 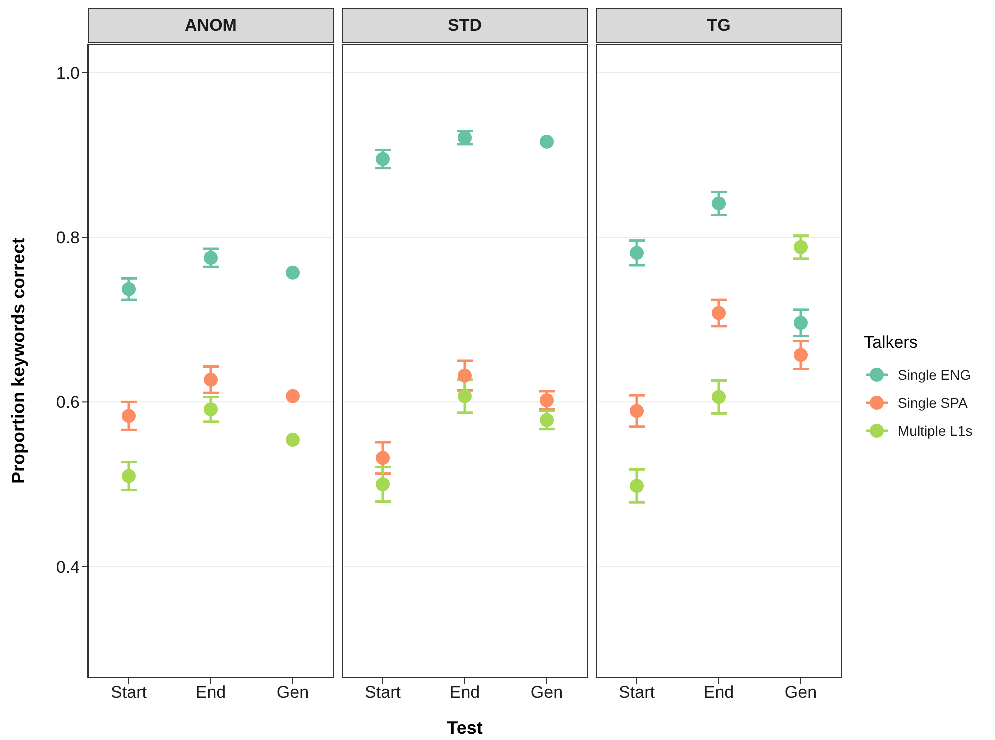 What do you see at coordinates (68, 238) in the screenshot?
I see `y-tick-label: 0.8` at bounding box center [68, 238].